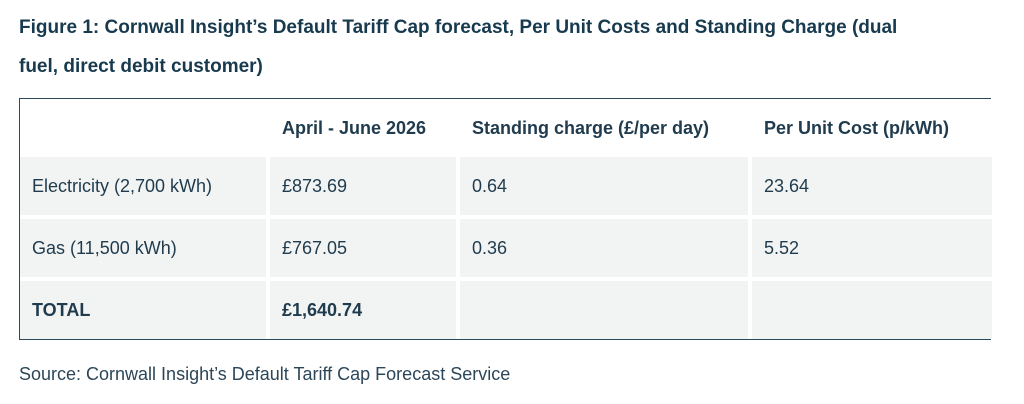 The width and height of the screenshot is (1024, 404). What do you see at coordinates (872, 250) in the screenshot?
I see `per-unit-cost-cell: 5.52` at bounding box center [872, 250].